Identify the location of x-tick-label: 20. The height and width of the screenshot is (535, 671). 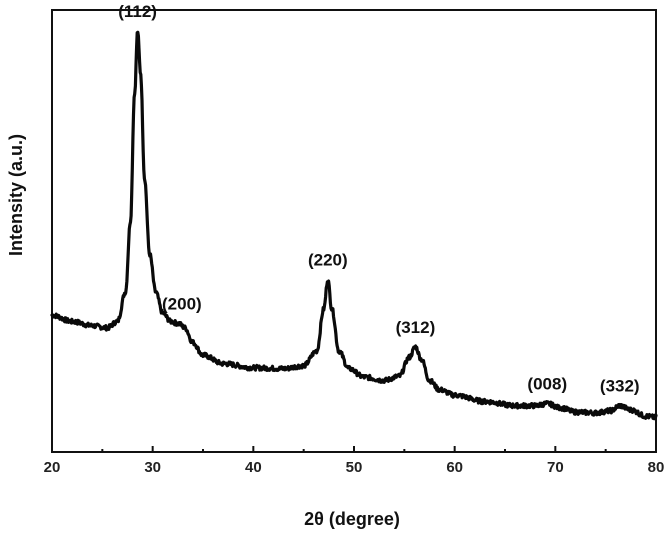
(52, 467).